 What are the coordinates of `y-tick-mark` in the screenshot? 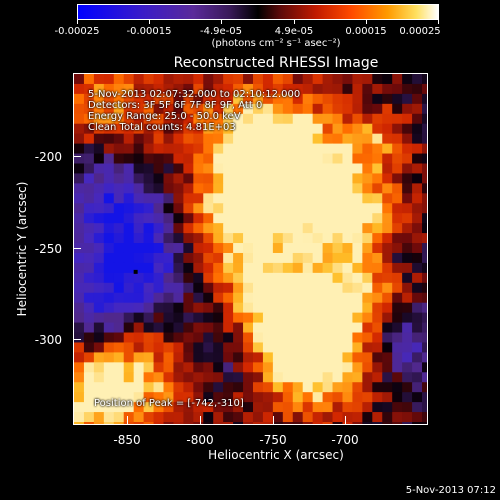 It's located at (77, 339).